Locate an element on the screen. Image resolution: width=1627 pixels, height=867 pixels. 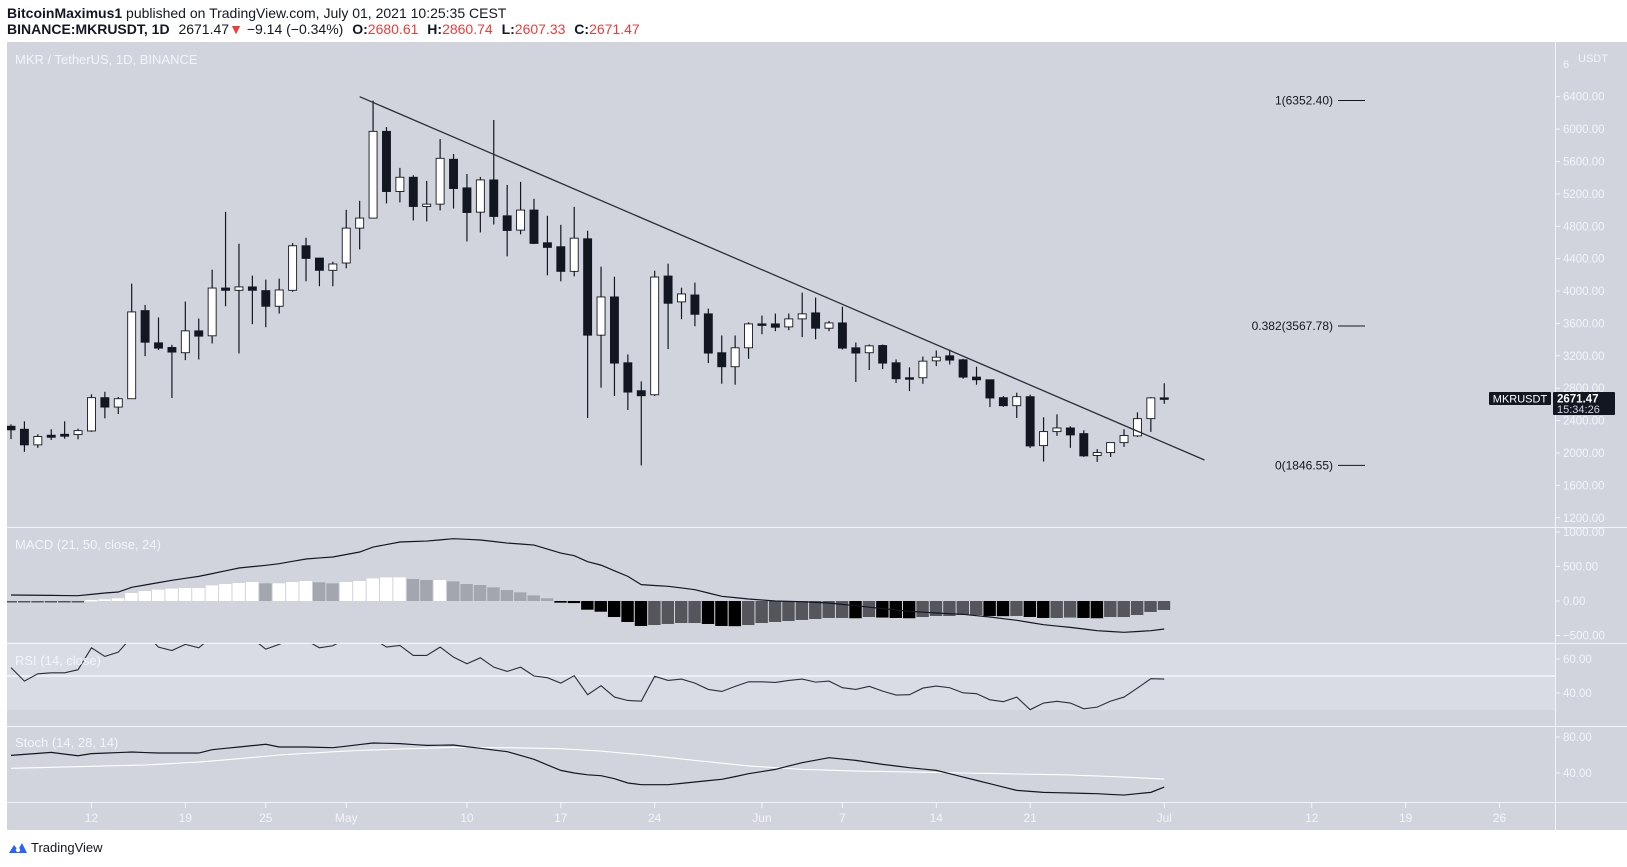
rsi-title: RSI (14, close) is located at coordinates (58, 660).